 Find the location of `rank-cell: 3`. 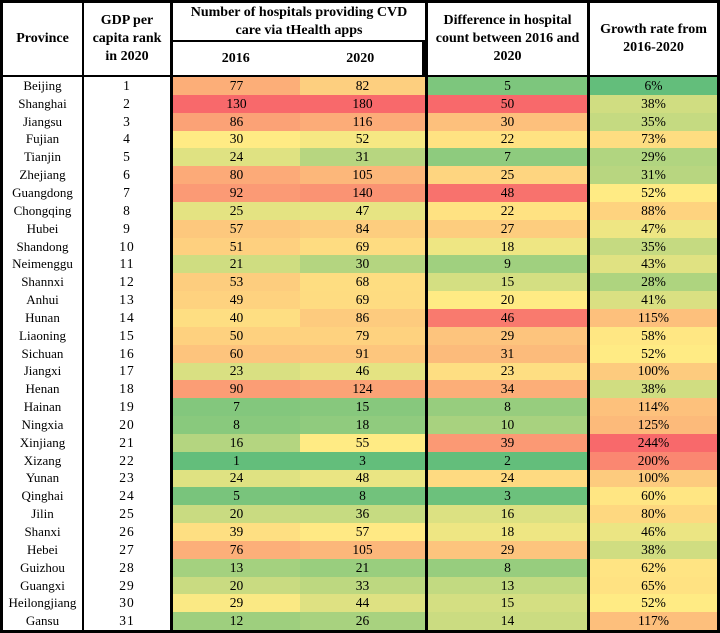

rank-cell: 3 is located at coordinates (128, 121).